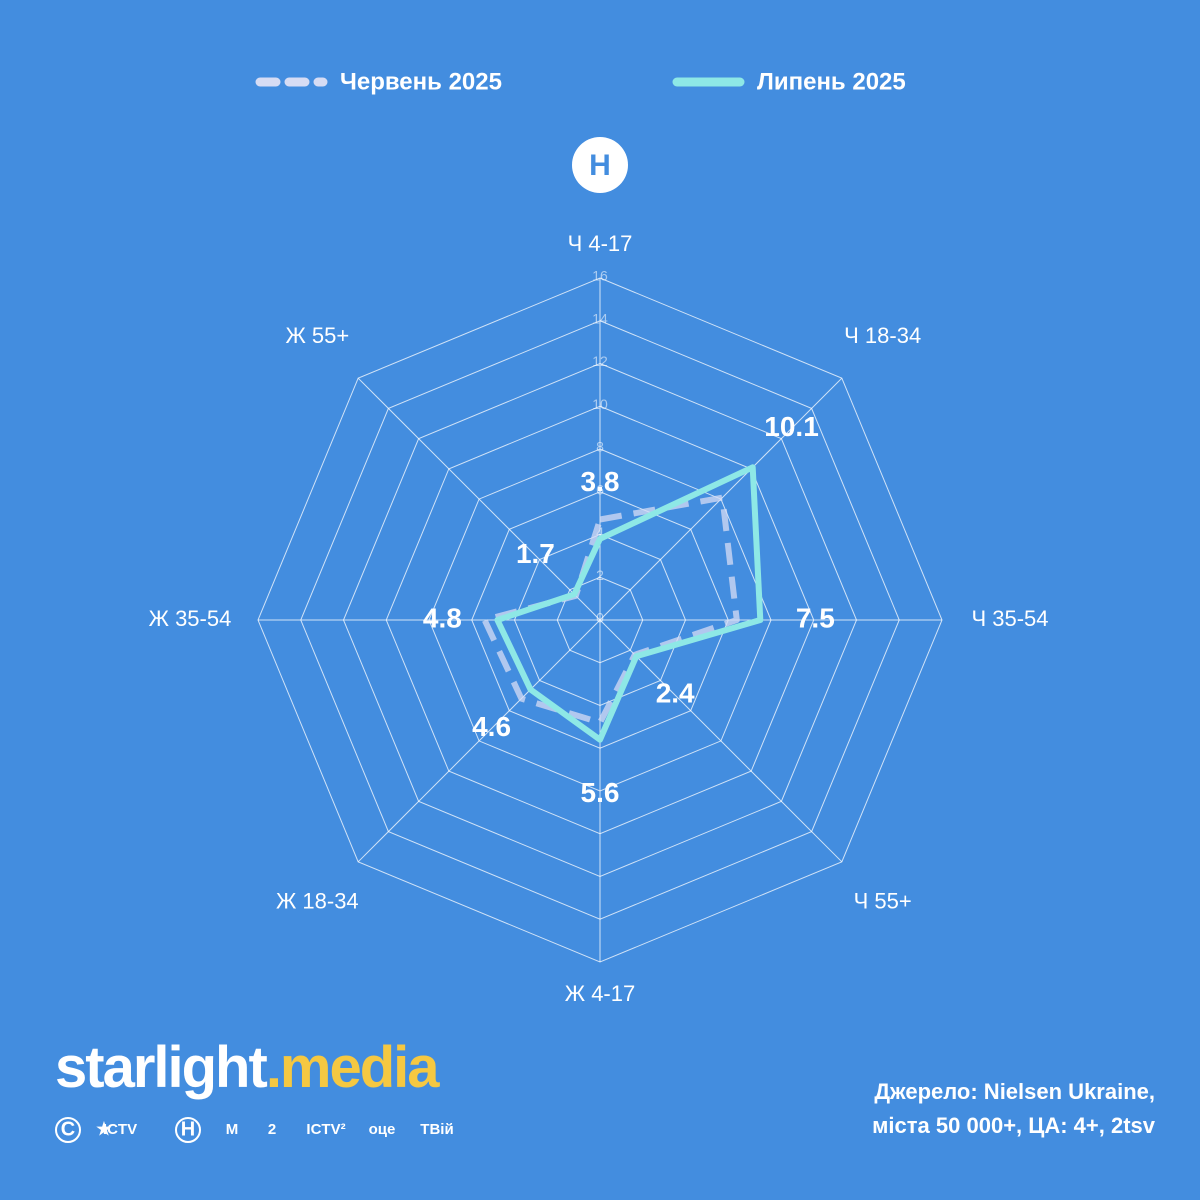  What do you see at coordinates (104, 1129) in the screenshot?
I see `logo-star: ★` at bounding box center [104, 1129].